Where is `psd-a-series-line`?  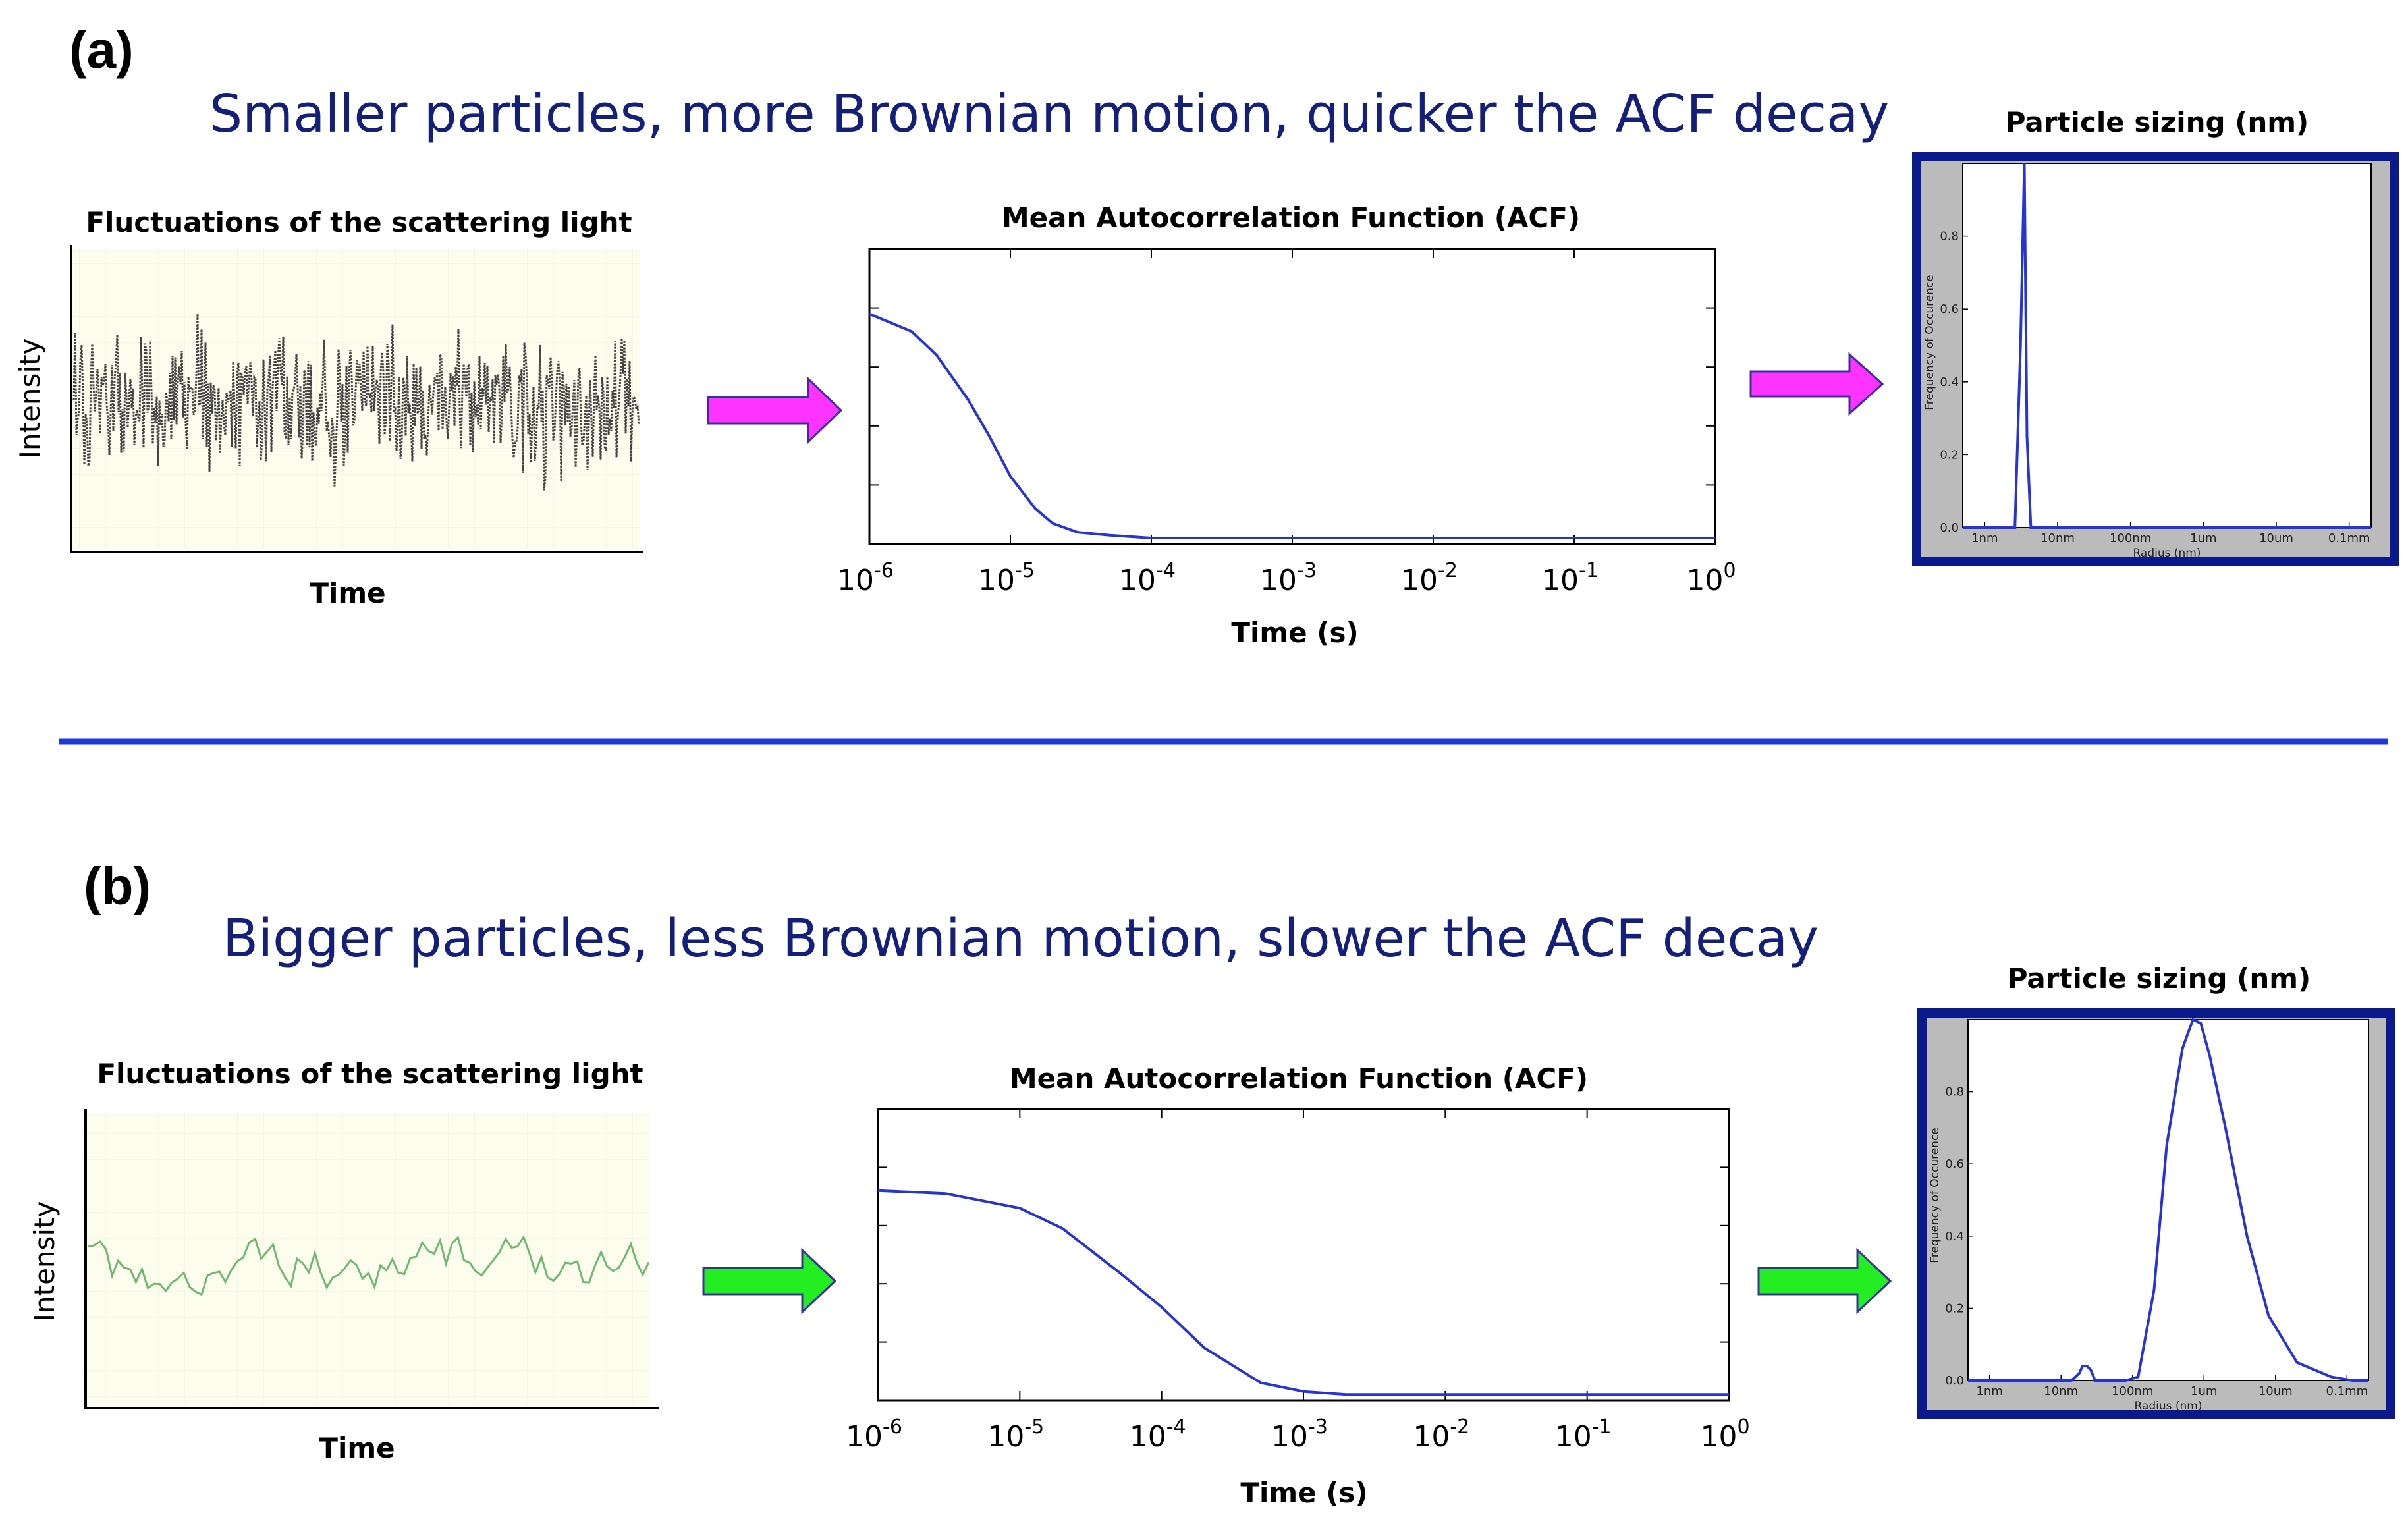
psd-a-series-line is located at coordinates (2167, 346).